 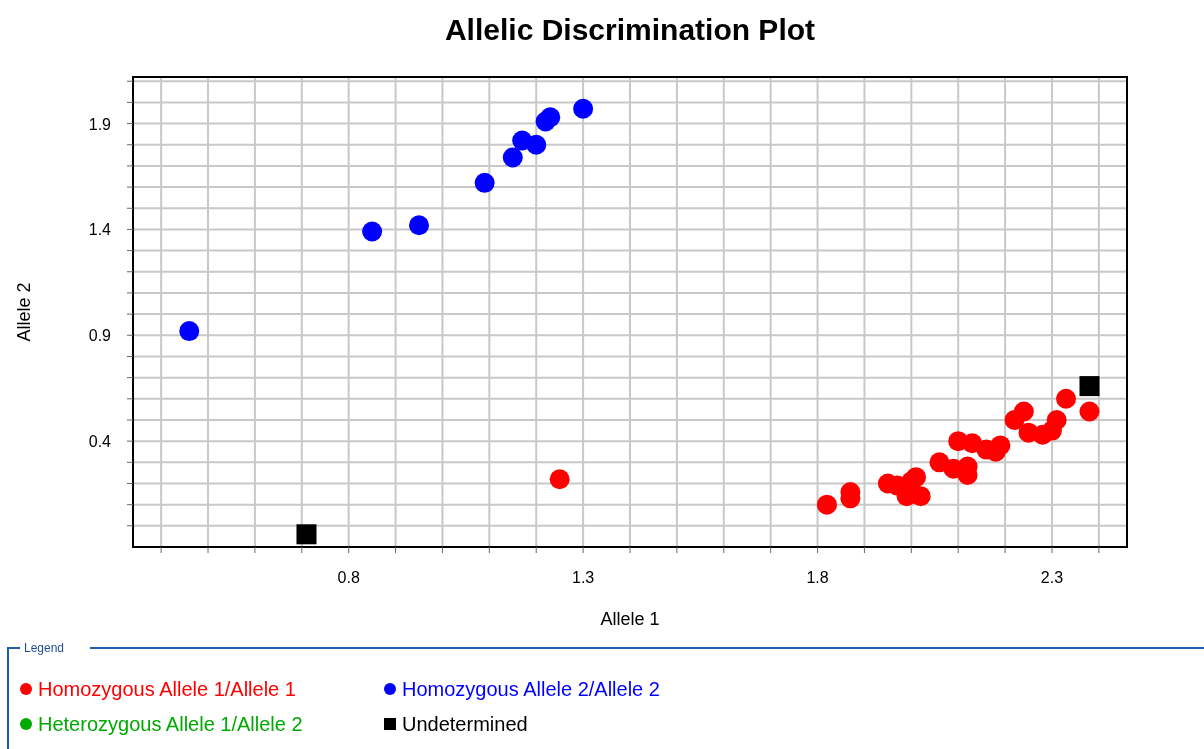 I want to click on legend-label: Undetermined, so click(x=465, y=724).